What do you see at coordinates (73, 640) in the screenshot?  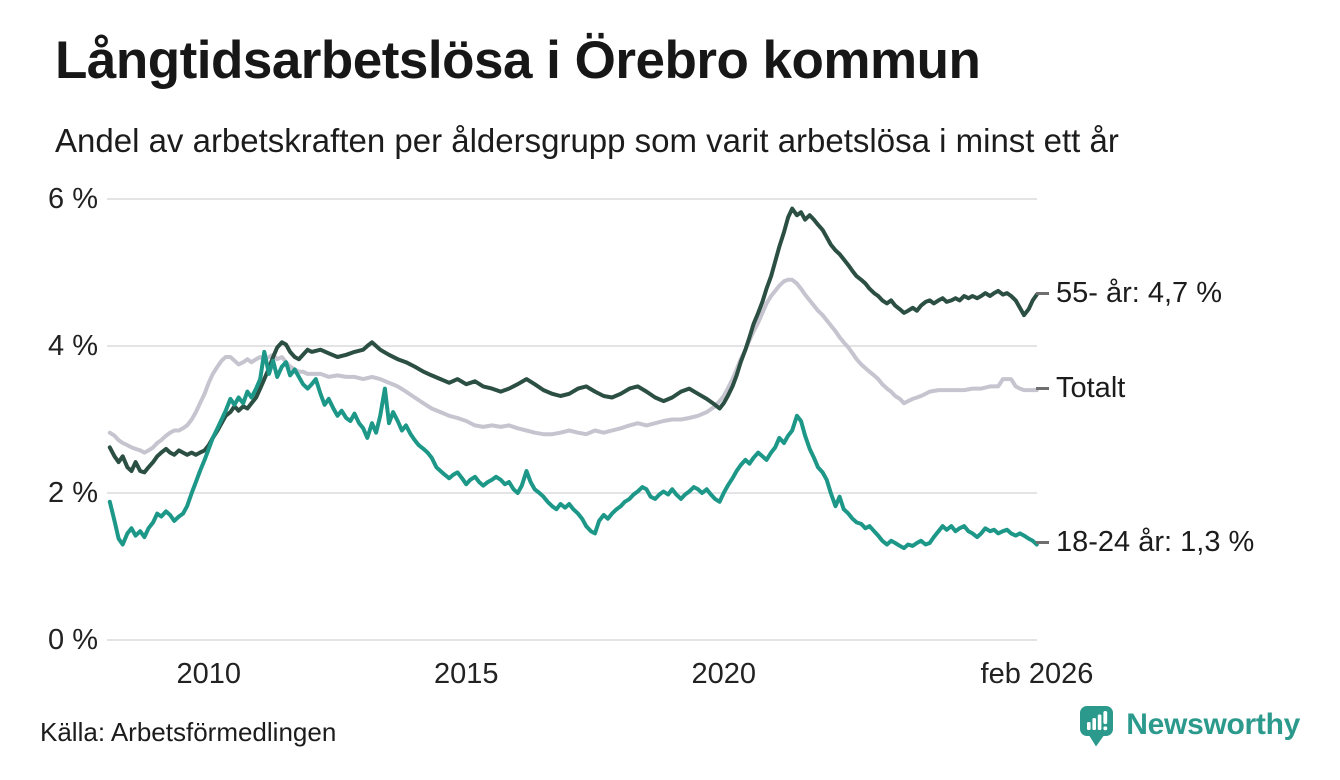 I see `y-axis-tick-label: 0 %` at bounding box center [73, 640].